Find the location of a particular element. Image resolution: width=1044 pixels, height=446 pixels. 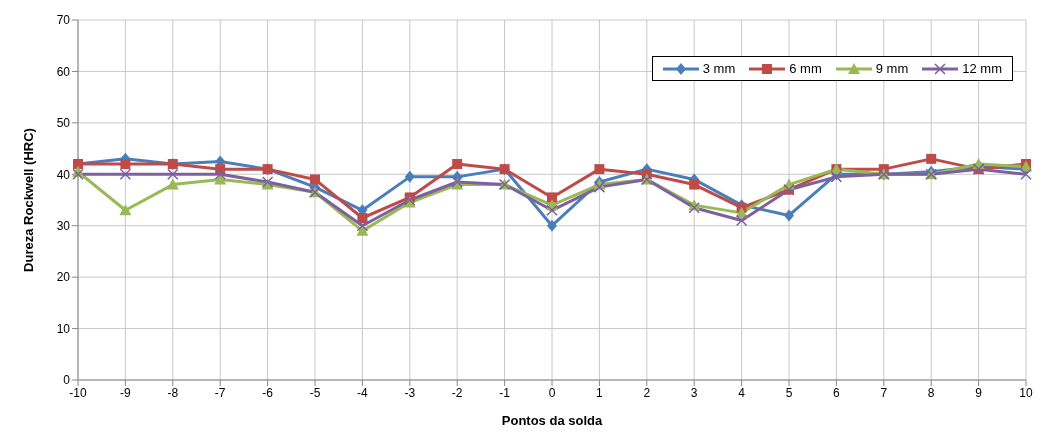

x-tick-label: -2 is located at coordinates (457, 392).